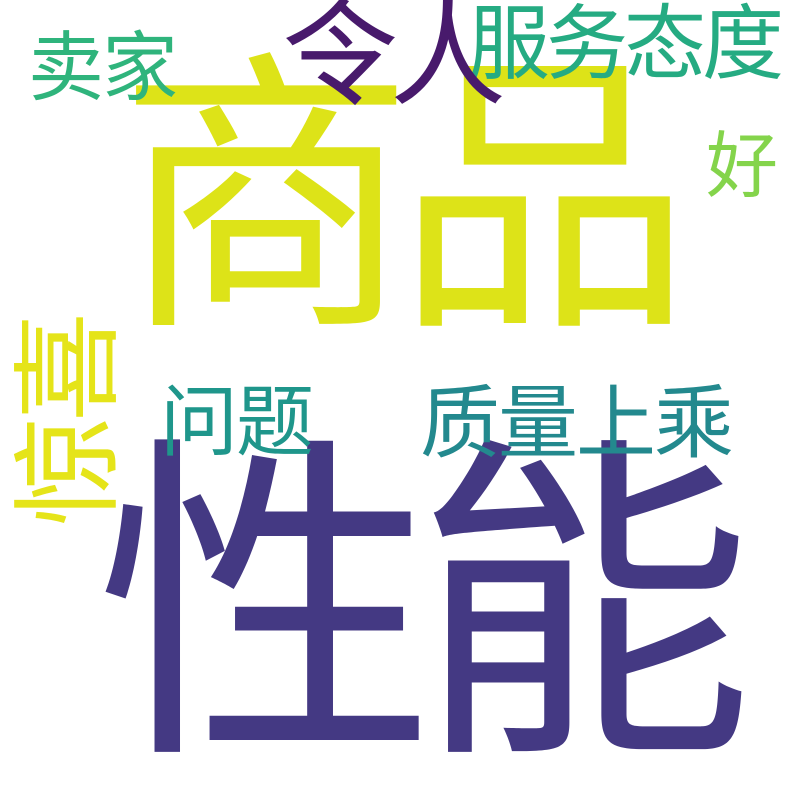 Image resolution: width=800 pixels, height=800 pixels. What do you see at coordinates (69, 422) in the screenshot?
I see `word-jingxi: 惊喜` at bounding box center [69, 422].